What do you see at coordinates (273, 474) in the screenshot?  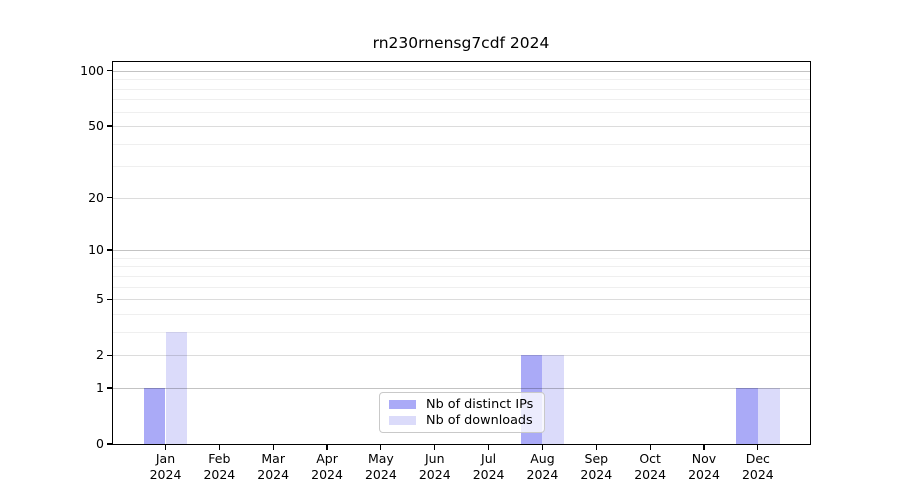 I see `xtick-year-mar: 2024` at bounding box center [273, 474].